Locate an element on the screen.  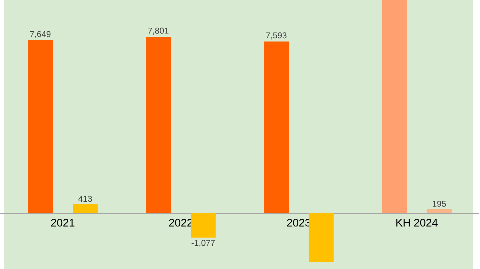
data-label: 7,649 is located at coordinates (40, 34).